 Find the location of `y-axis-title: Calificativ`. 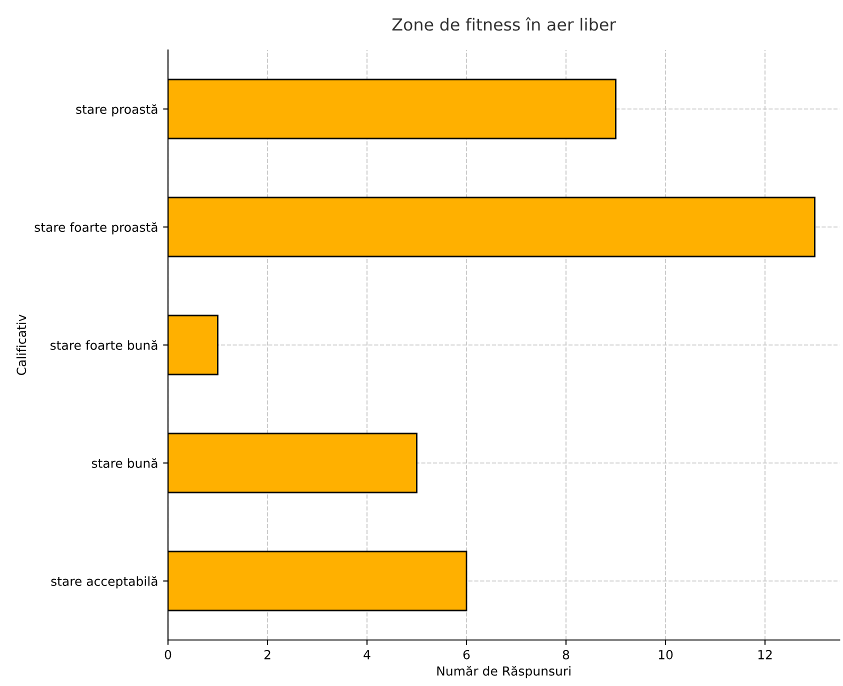

y-axis-title: Calificativ is located at coordinates (21, 345).